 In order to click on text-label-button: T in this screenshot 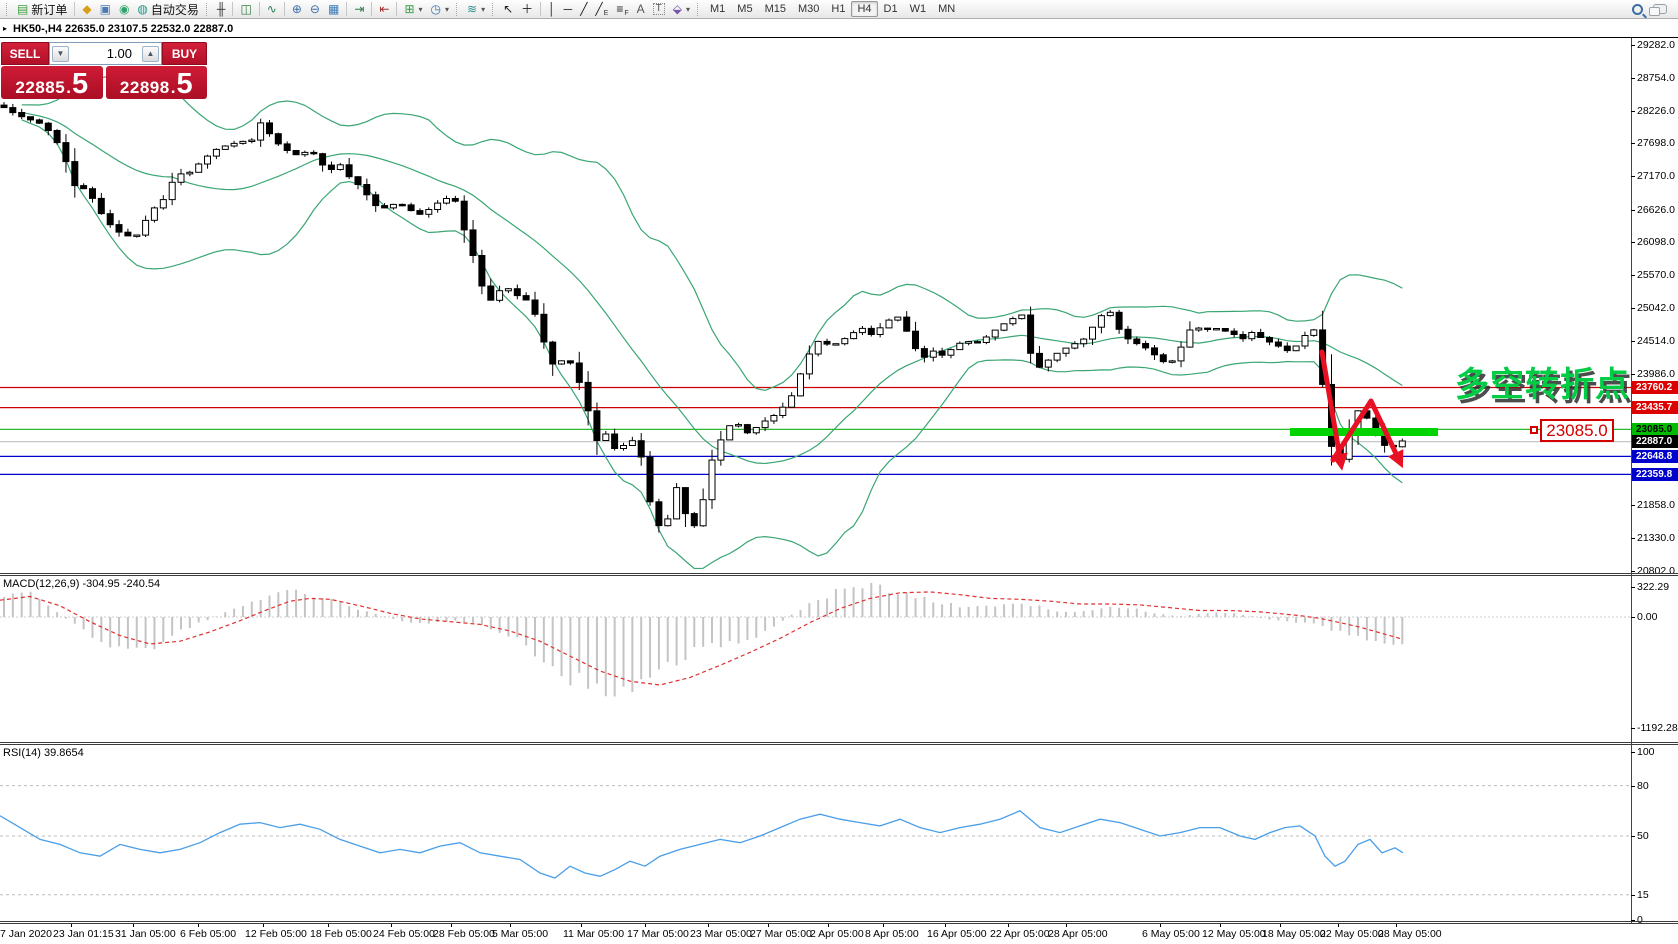, I will do `click(659, 9)`.